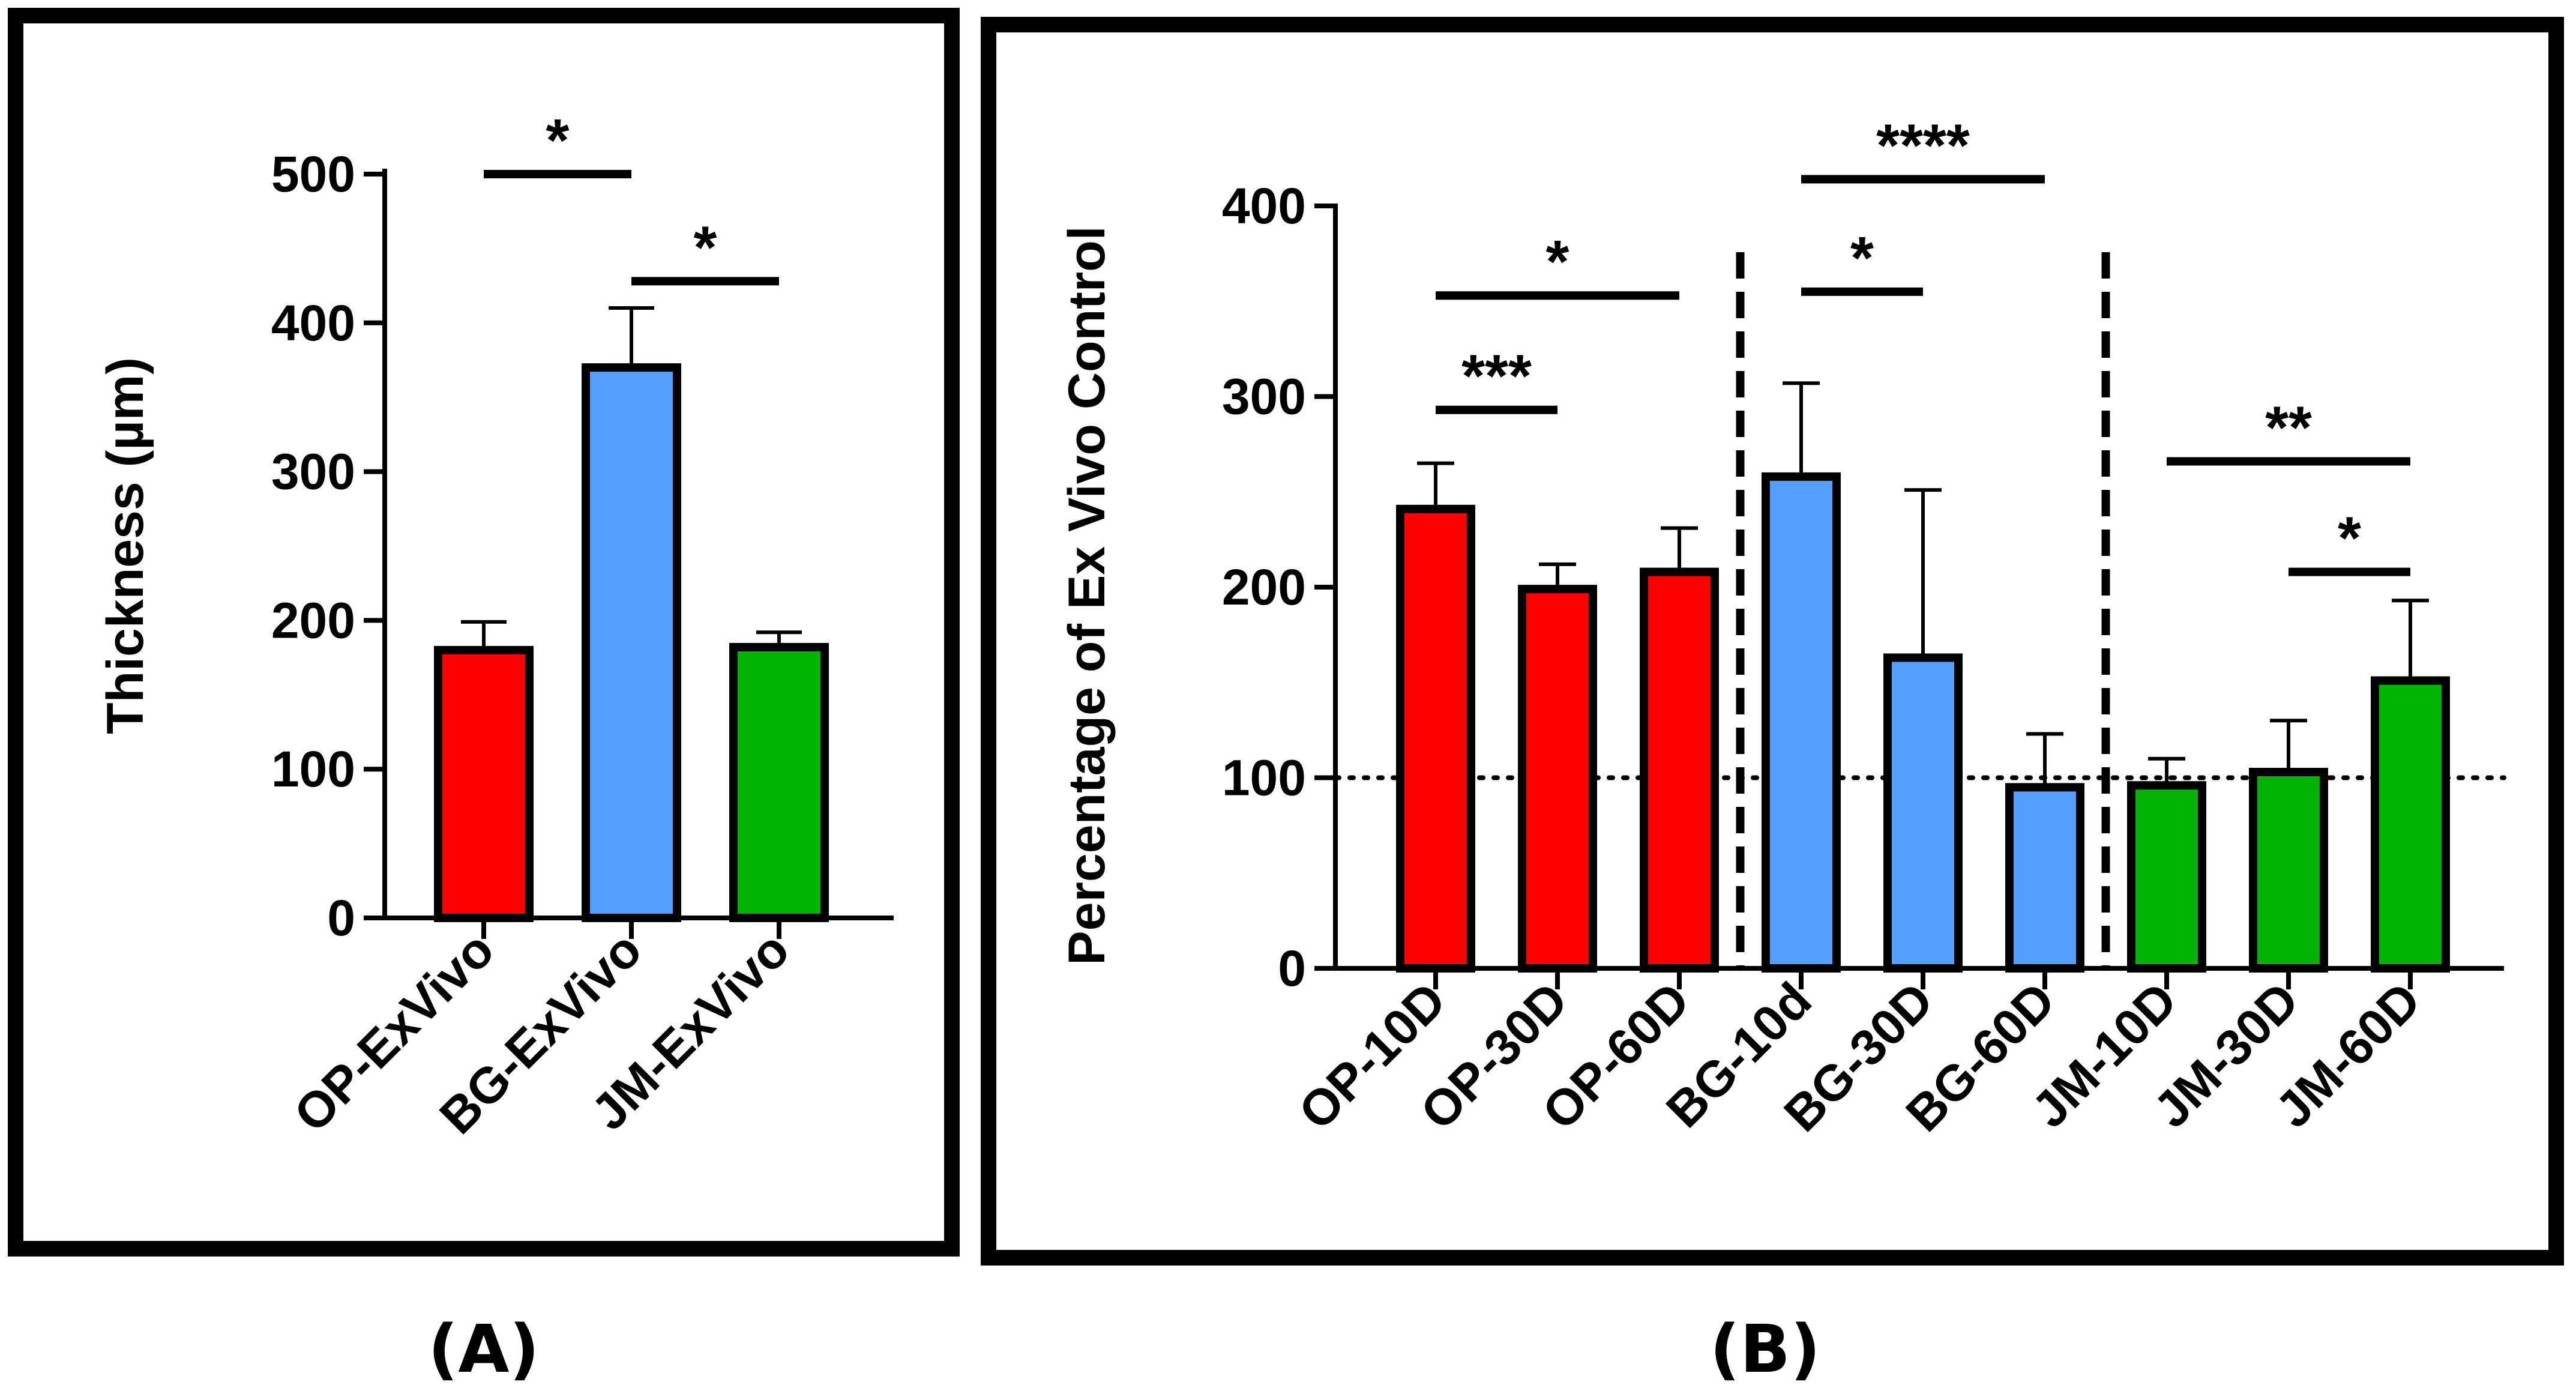 The image size is (2576, 1397). I want to click on b-bar-bg-30d, so click(1923, 813).